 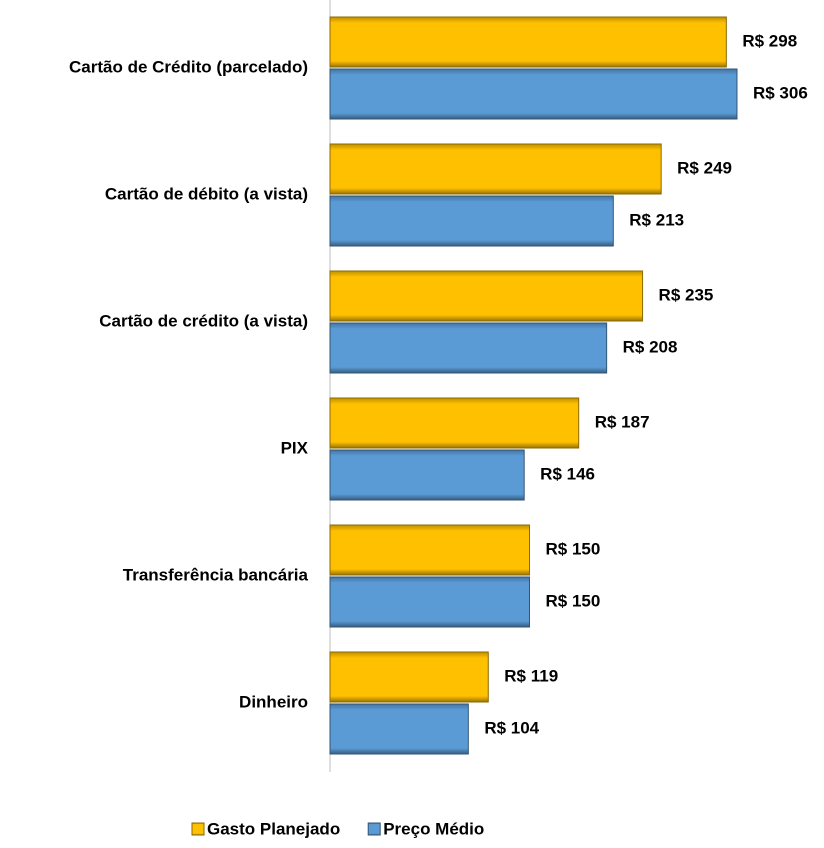 What do you see at coordinates (216, 574) in the screenshot?
I see `y-tick-label: Transferência bancária` at bounding box center [216, 574].